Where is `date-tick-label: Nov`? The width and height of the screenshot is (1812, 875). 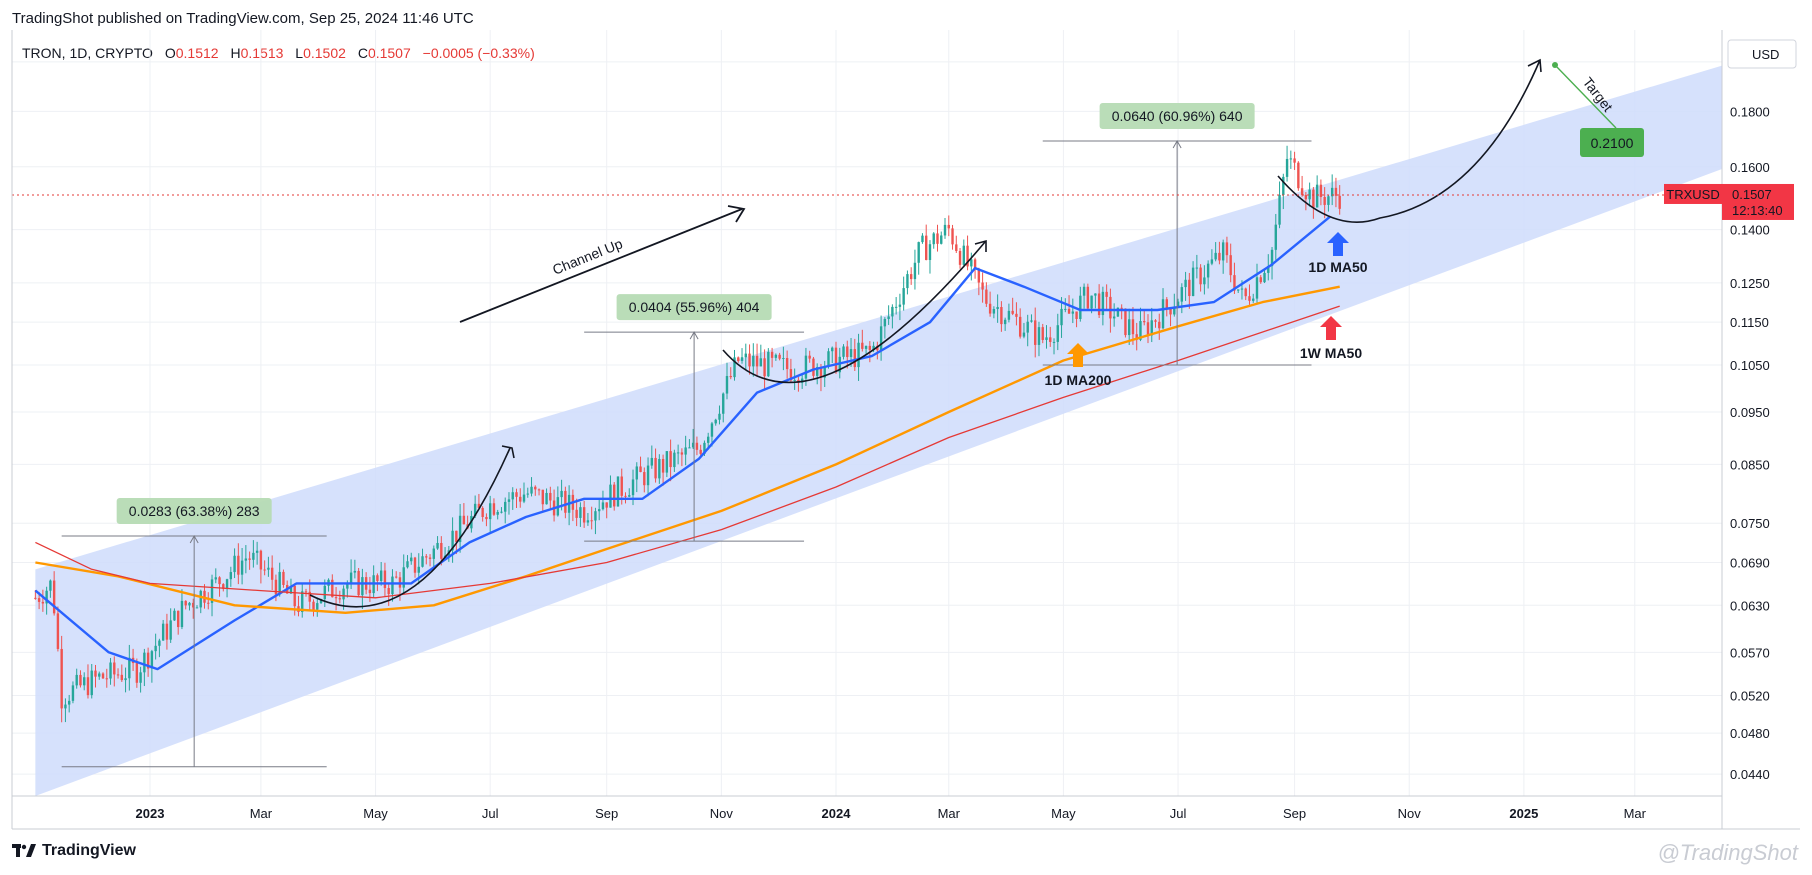
date-tick-label: Nov is located at coordinates (722, 813).